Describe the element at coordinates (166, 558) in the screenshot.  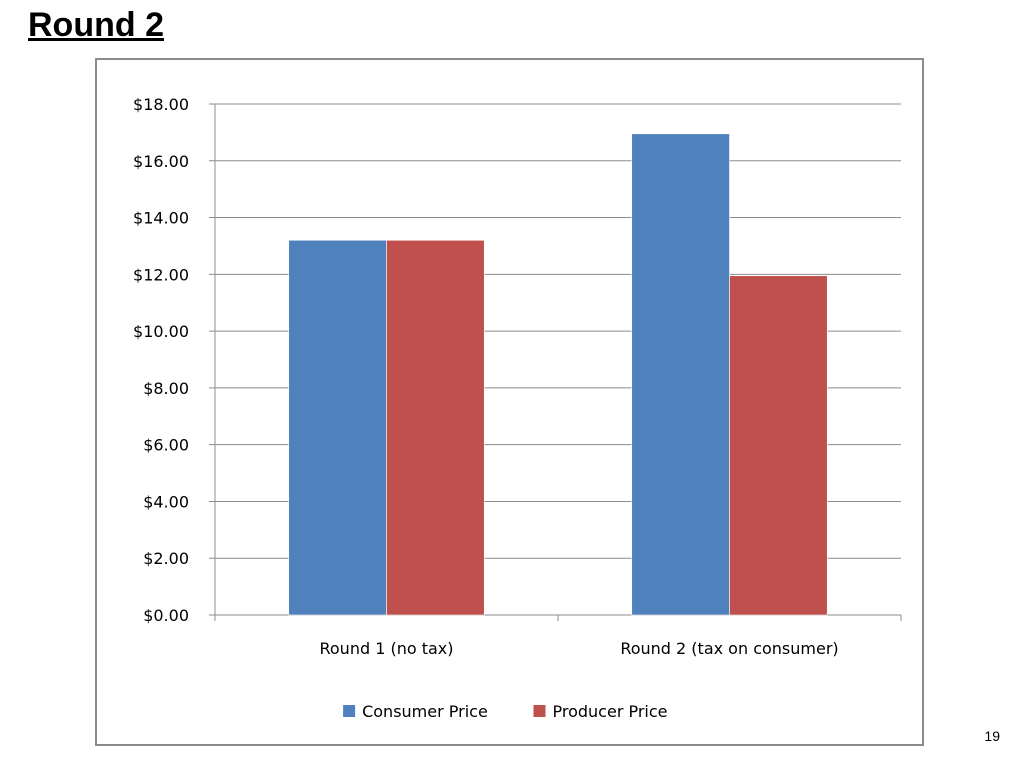
I see `y-tick-label: $2.00` at that location.